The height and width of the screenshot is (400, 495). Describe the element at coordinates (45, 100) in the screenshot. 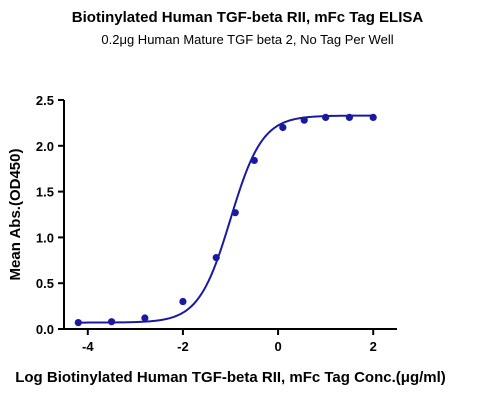

I see `y-tick-label: 2.5` at that location.